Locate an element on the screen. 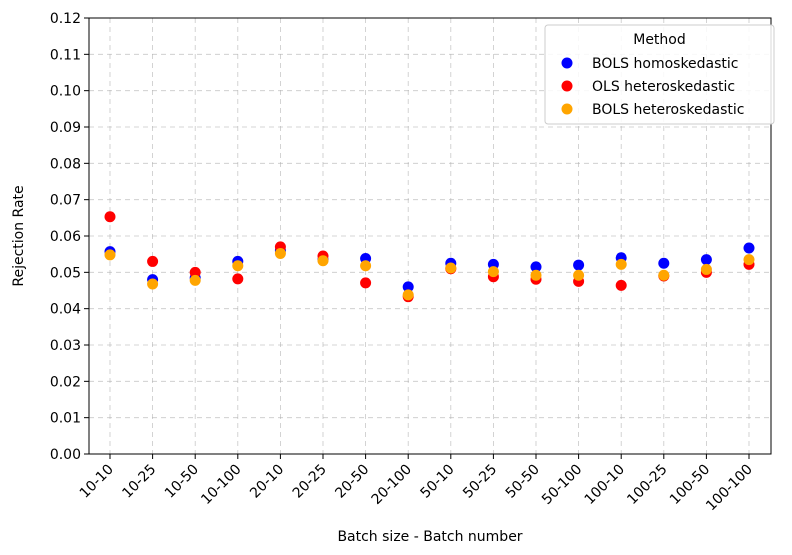 The width and height of the screenshot is (792, 555). x-tick-label: 50-25 is located at coordinates (480, 482).